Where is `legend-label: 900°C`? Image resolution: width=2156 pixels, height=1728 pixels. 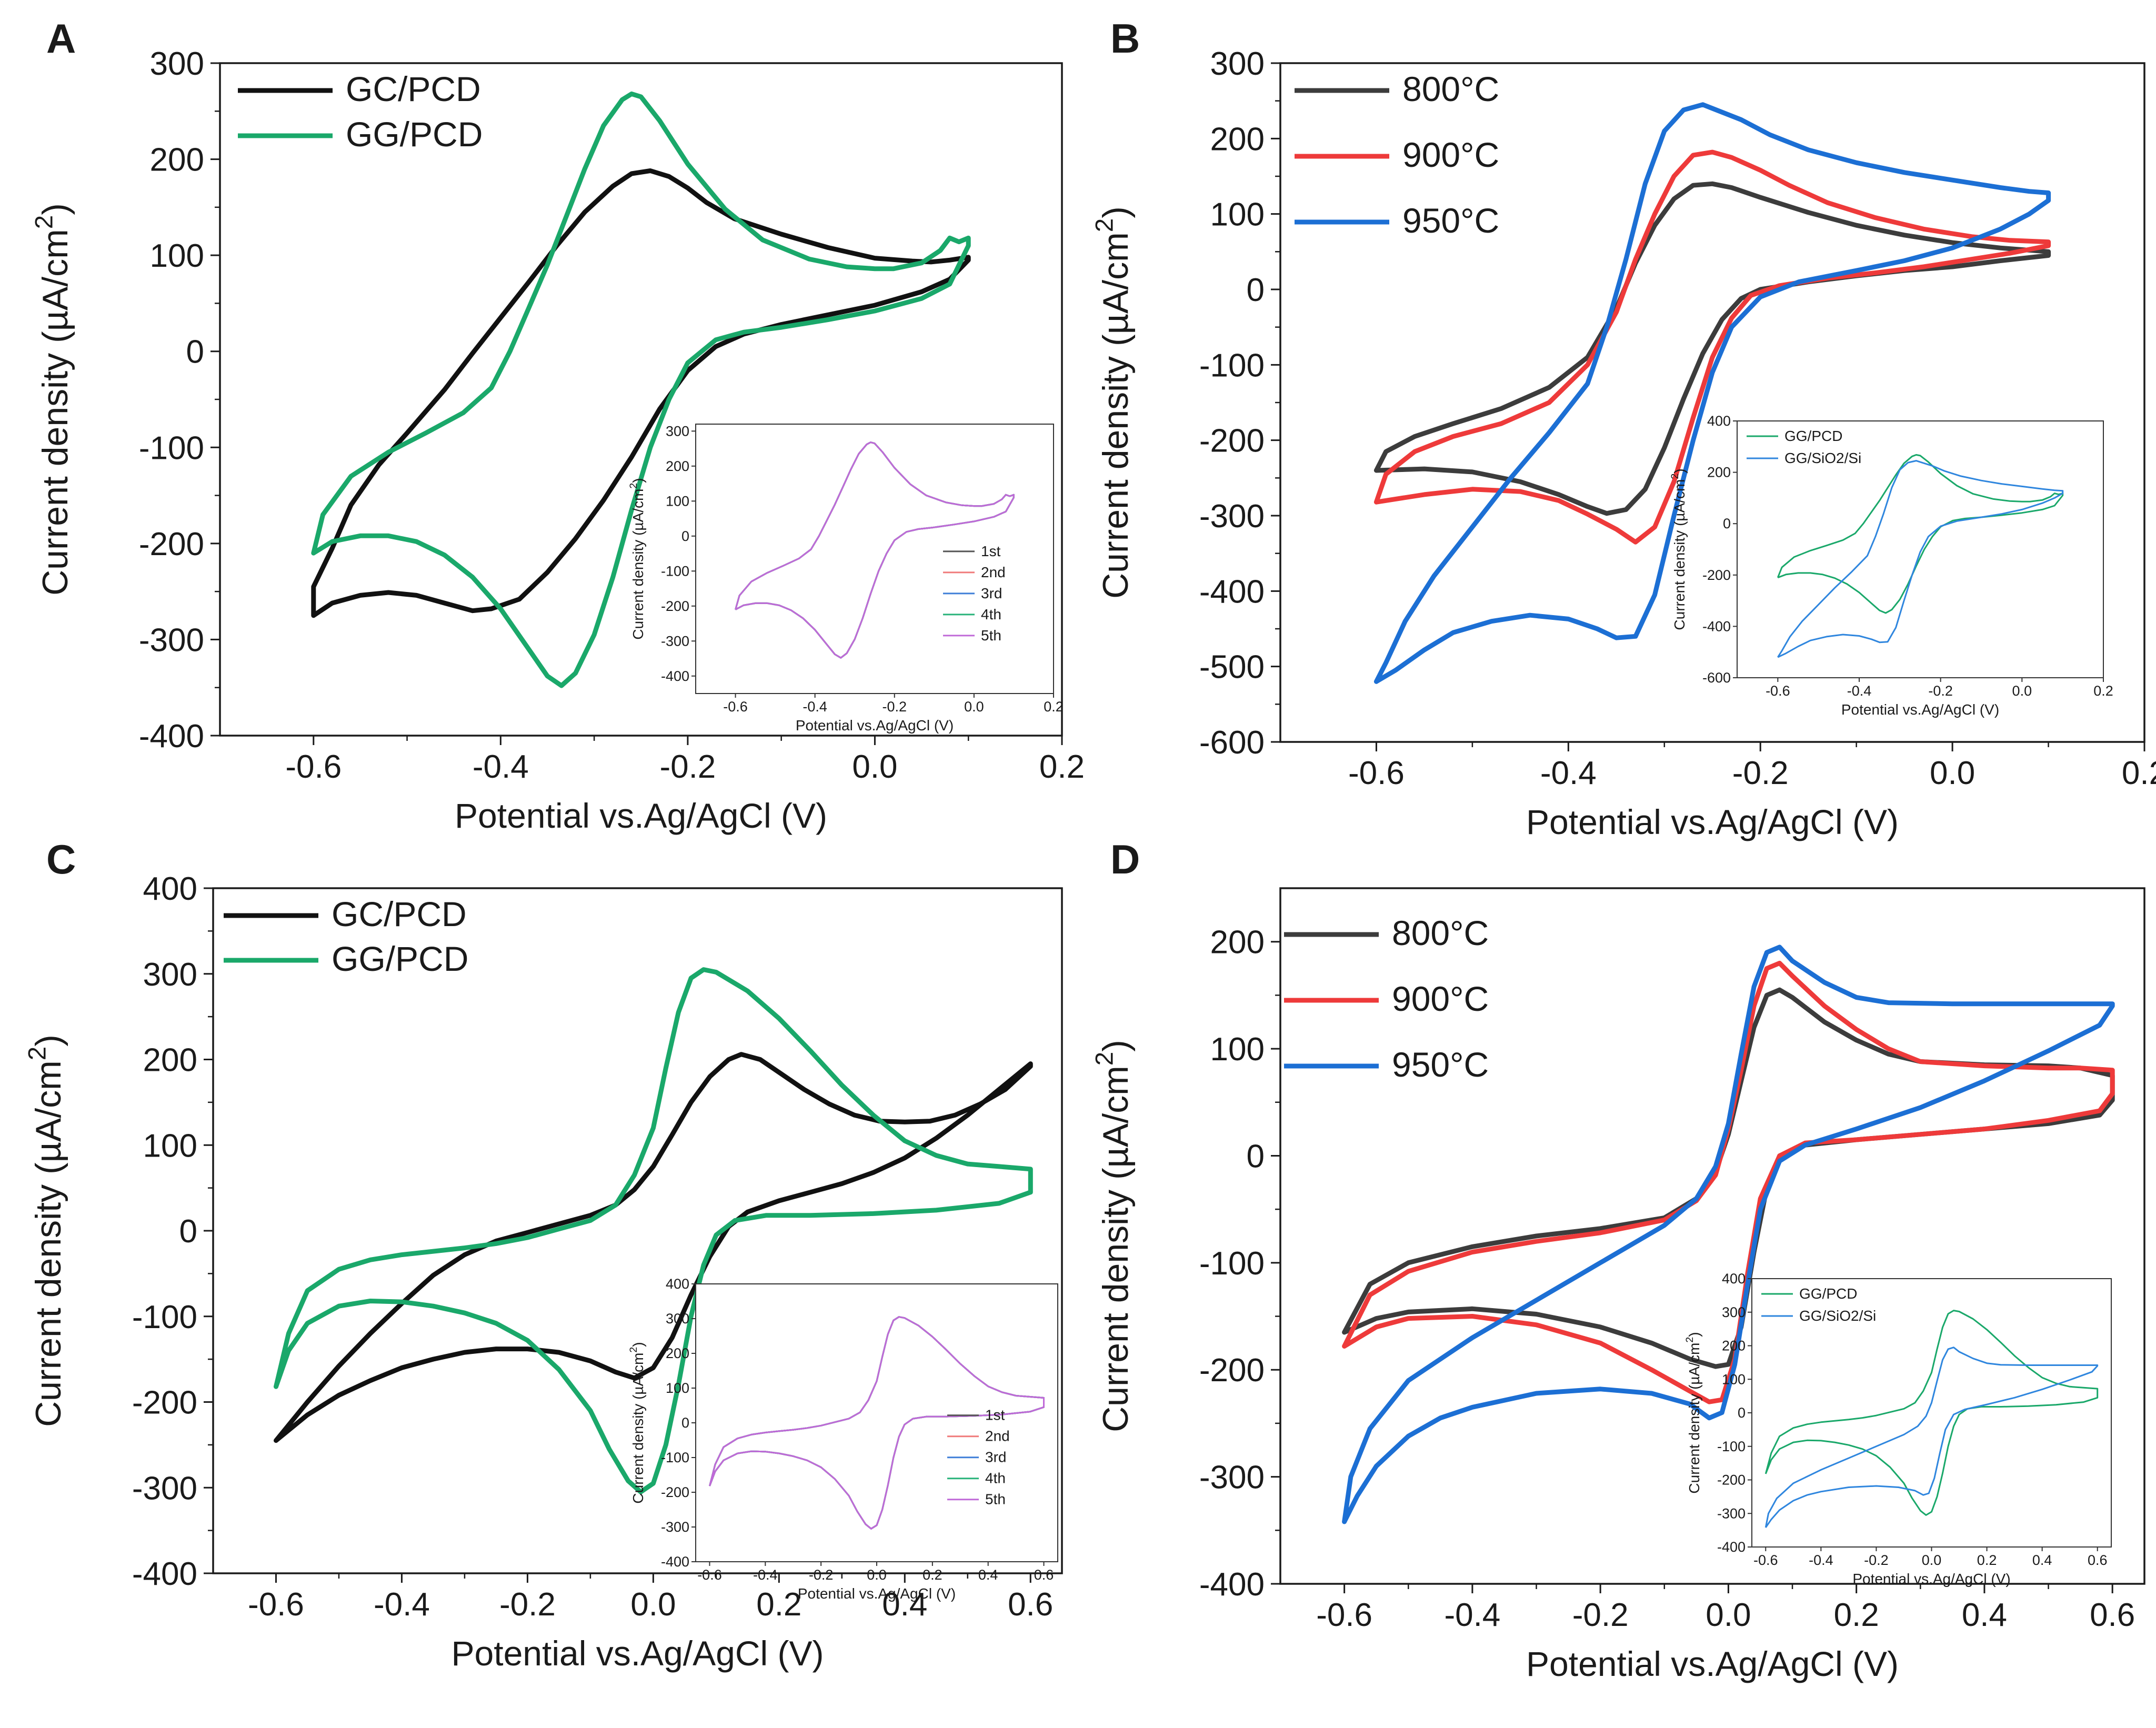 legend-label: 900°C is located at coordinates (1440, 998).